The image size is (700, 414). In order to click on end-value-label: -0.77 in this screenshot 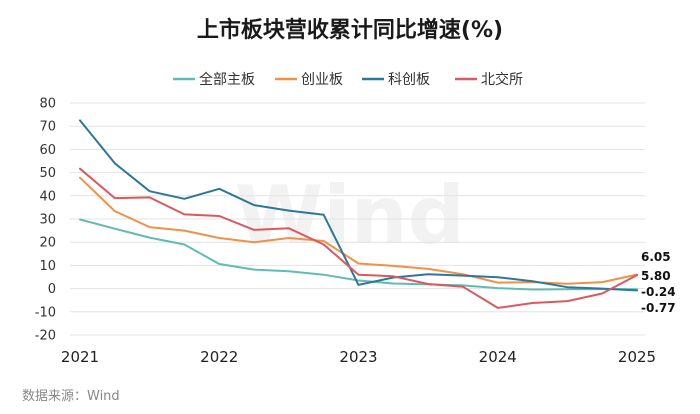, I will do `click(658, 308)`.